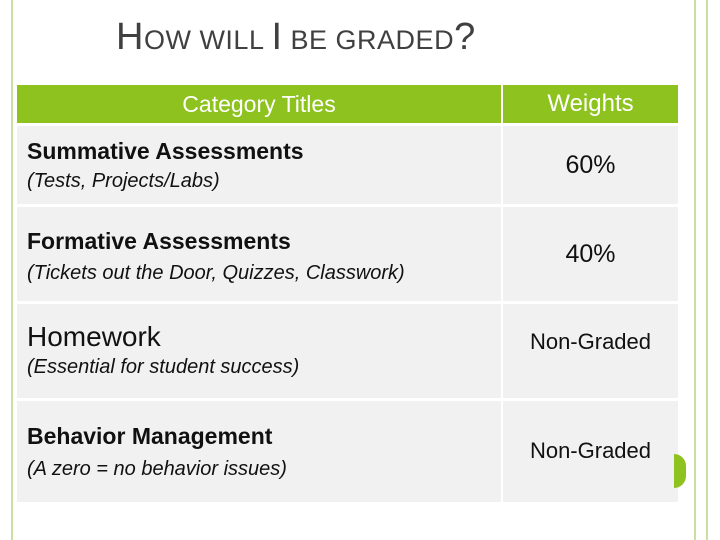  What do you see at coordinates (94, 336) in the screenshot?
I see `category-title: Homework` at bounding box center [94, 336].